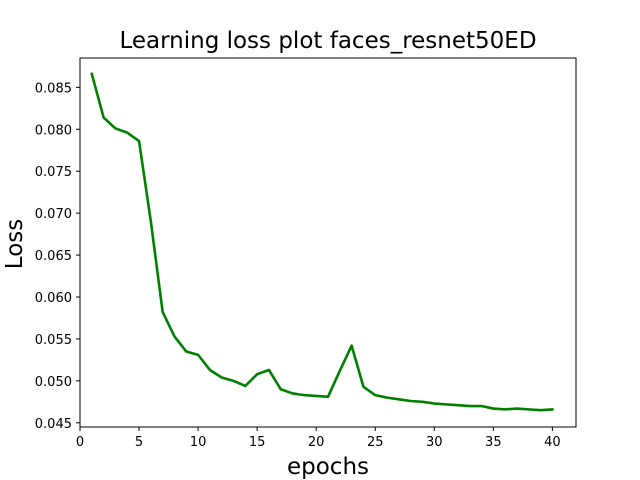 This screenshot has height=480, width=640. I want to click on chart-title: Learning loss plot faces_resnet50ED, so click(327, 41).